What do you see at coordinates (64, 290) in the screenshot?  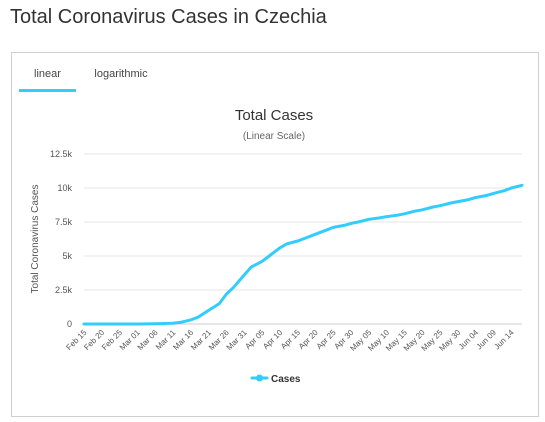 I see `y-tick-label: 2.5k` at bounding box center [64, 290].